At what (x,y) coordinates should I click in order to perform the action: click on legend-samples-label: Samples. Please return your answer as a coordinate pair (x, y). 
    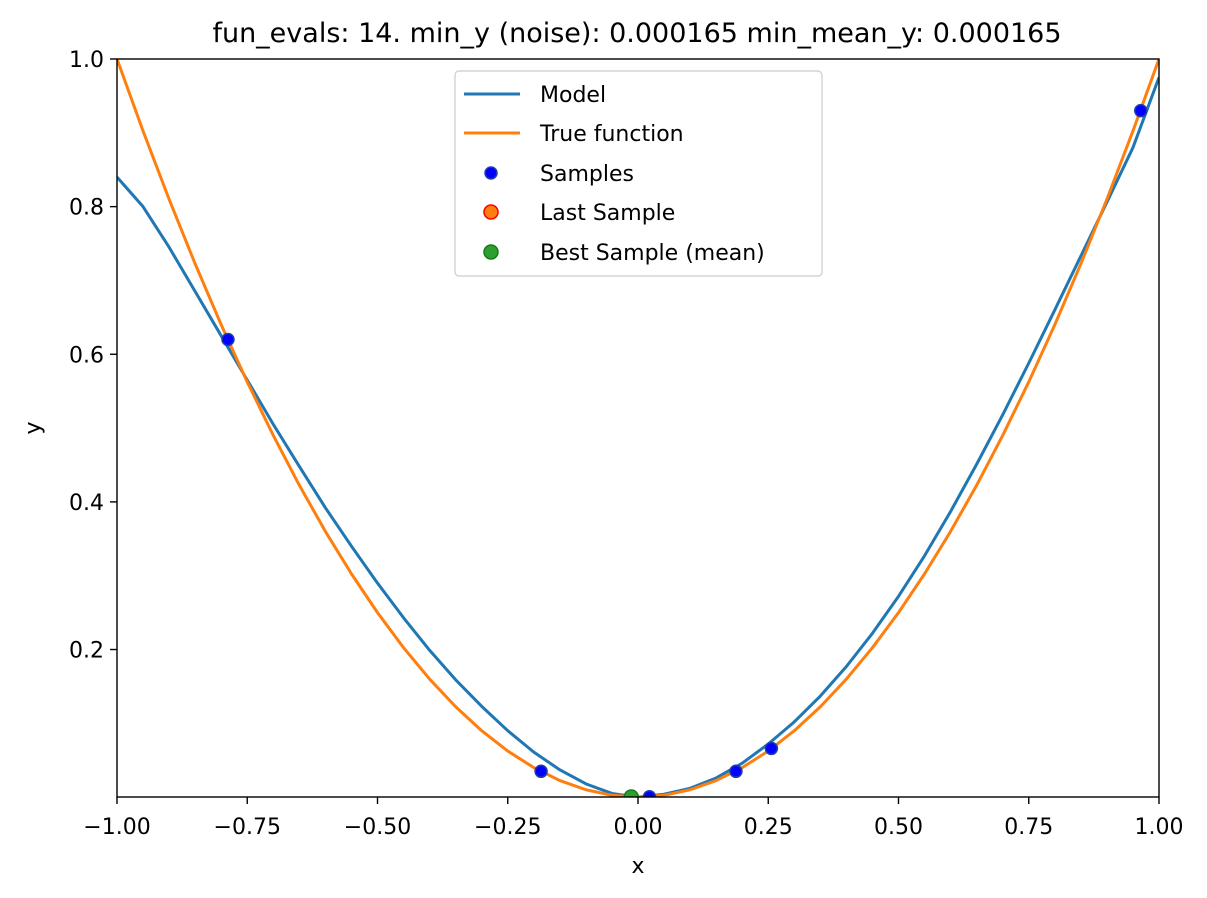
    Looking at the image, I should click on (587, 174).